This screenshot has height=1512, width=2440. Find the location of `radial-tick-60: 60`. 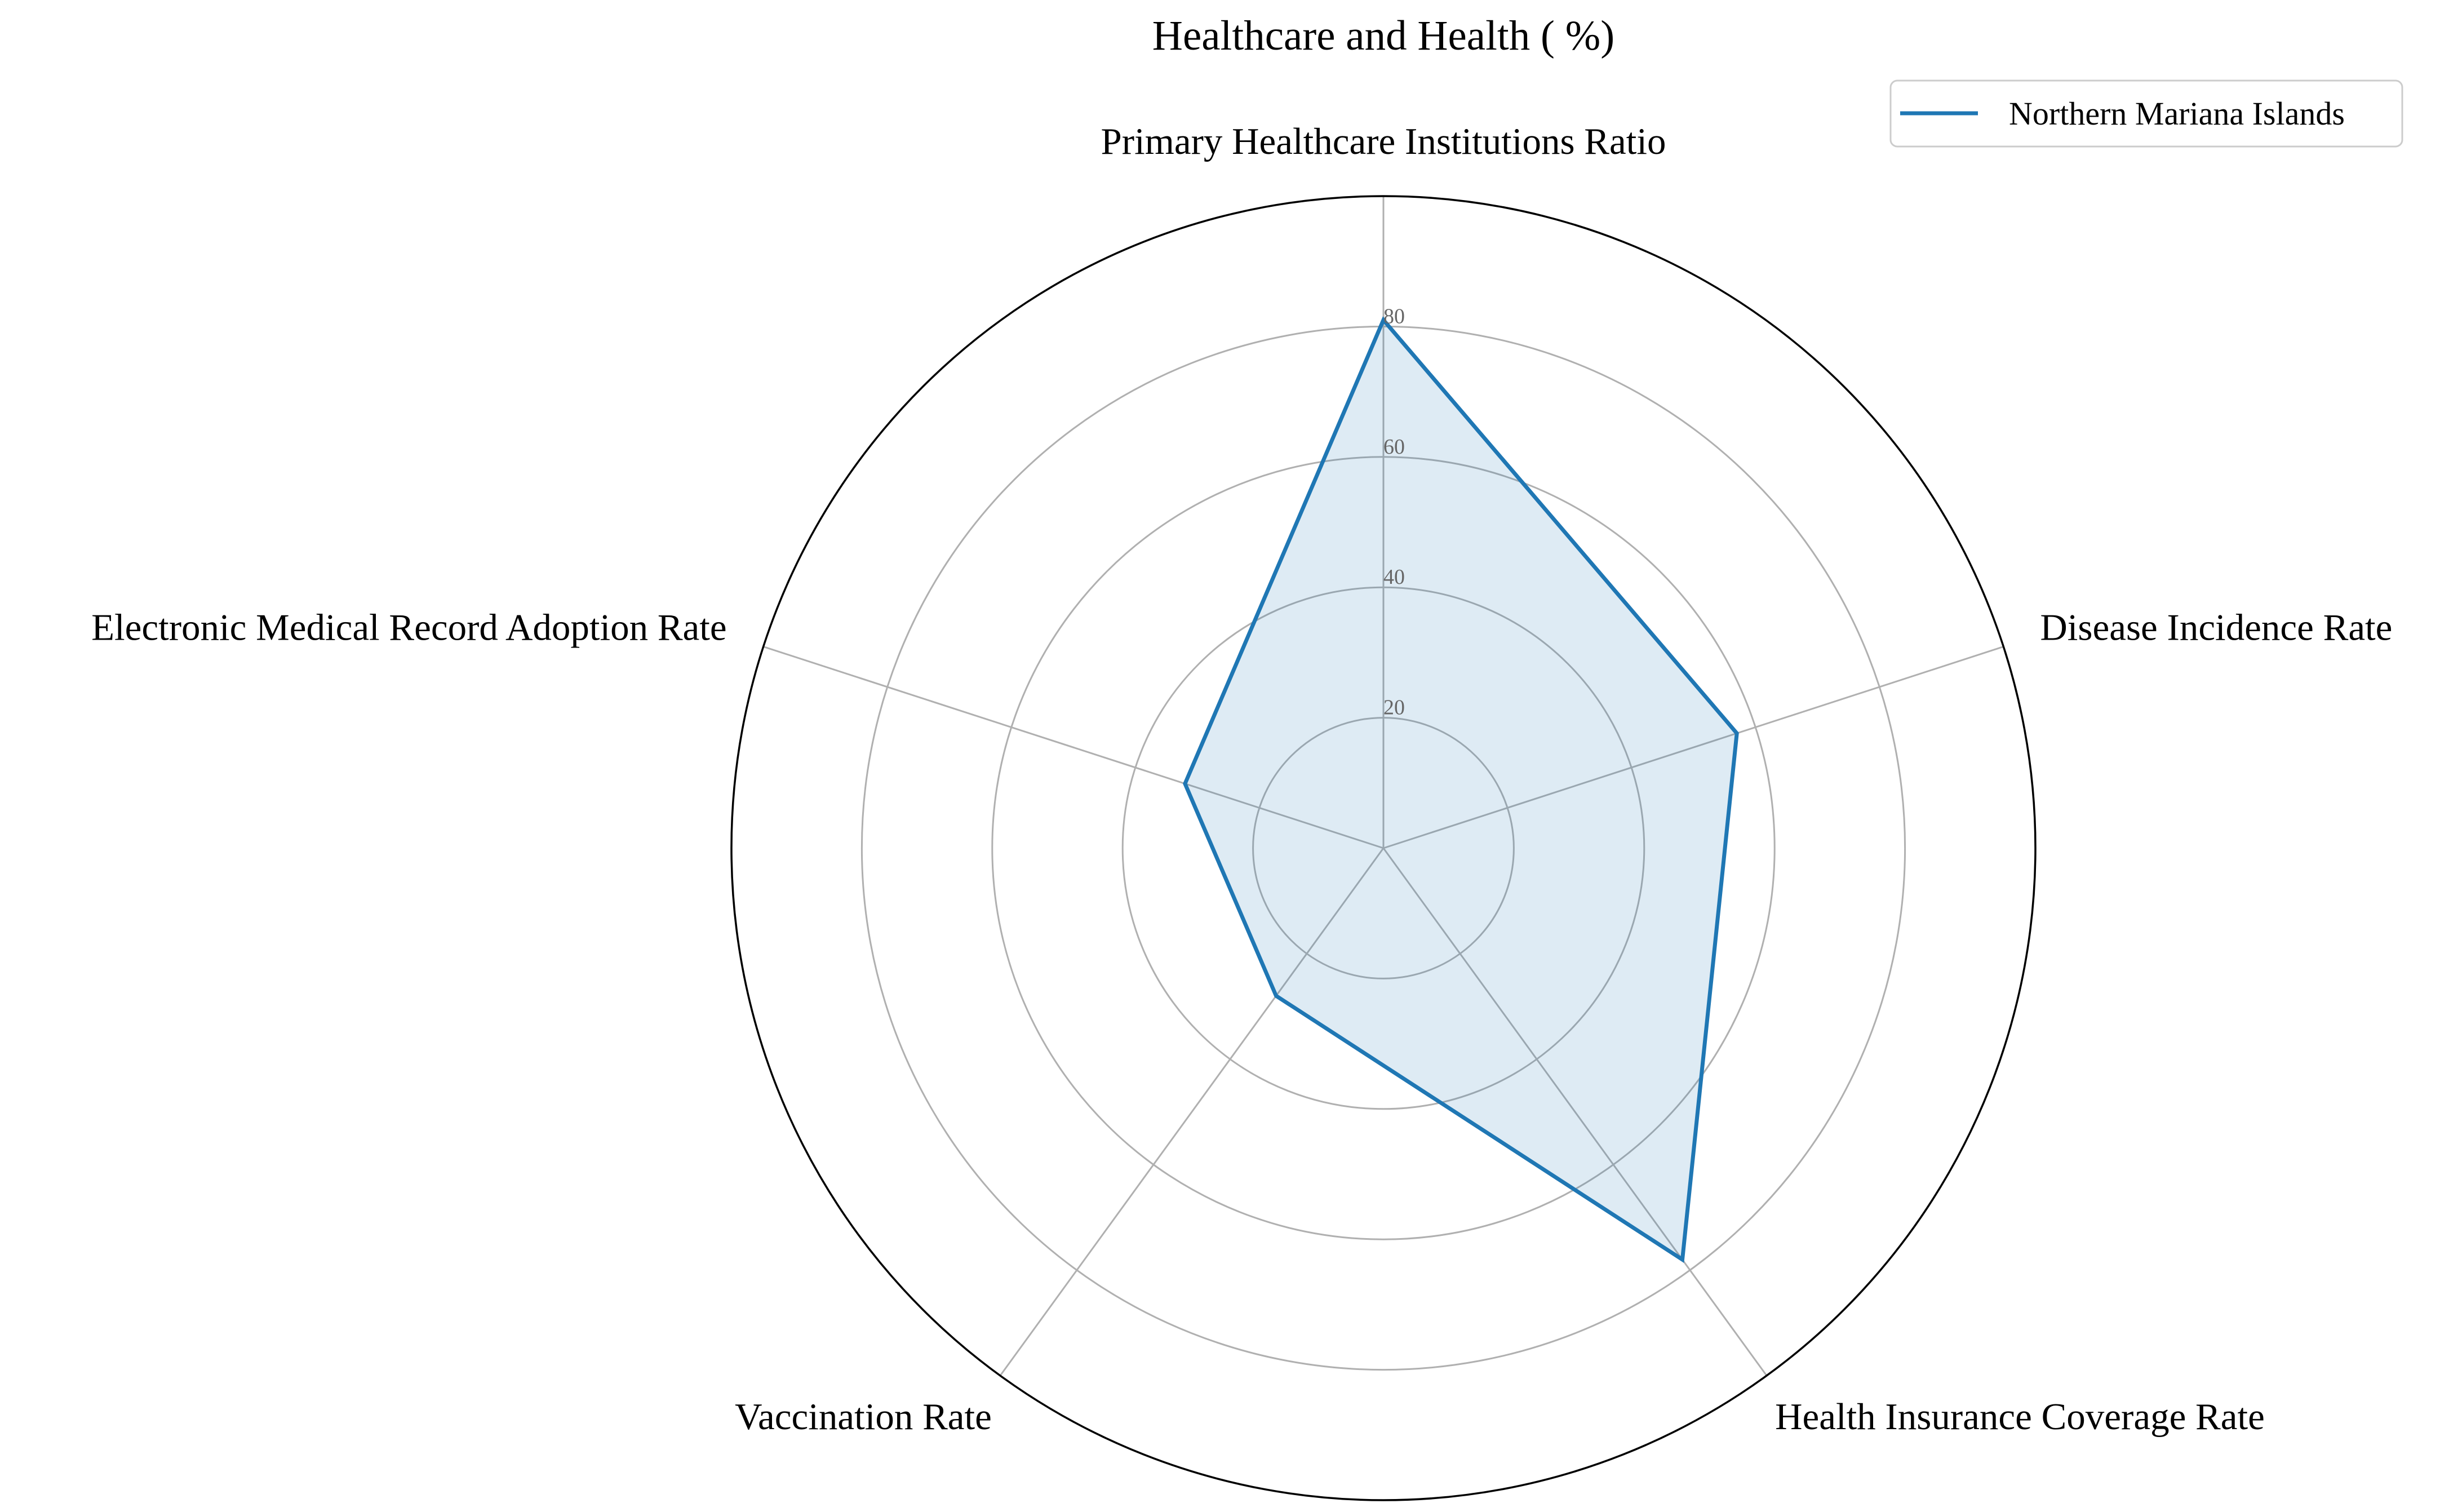

radial-tick-60: 60 is located at coordinates (1394, 447).